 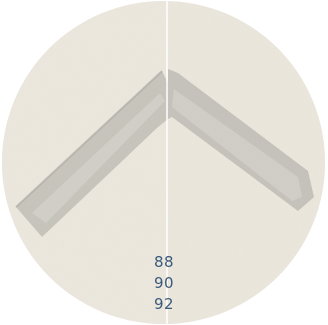 What do you see at coordinates (164, 304) in the screenshot?
I see `readout-value: 92` at bounding box center [164, 304].